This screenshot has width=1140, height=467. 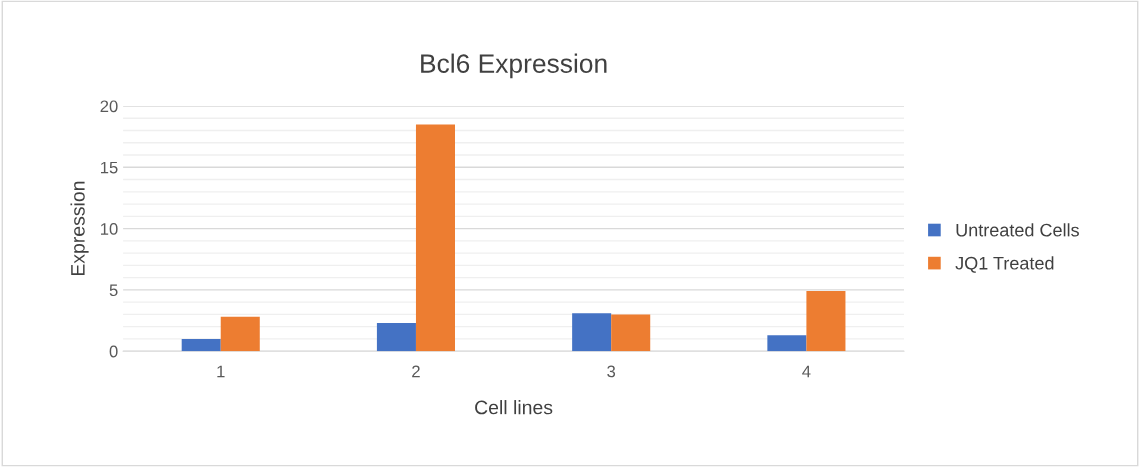 I want to click on y-tick-label: 15, so click(x=109, y=167).